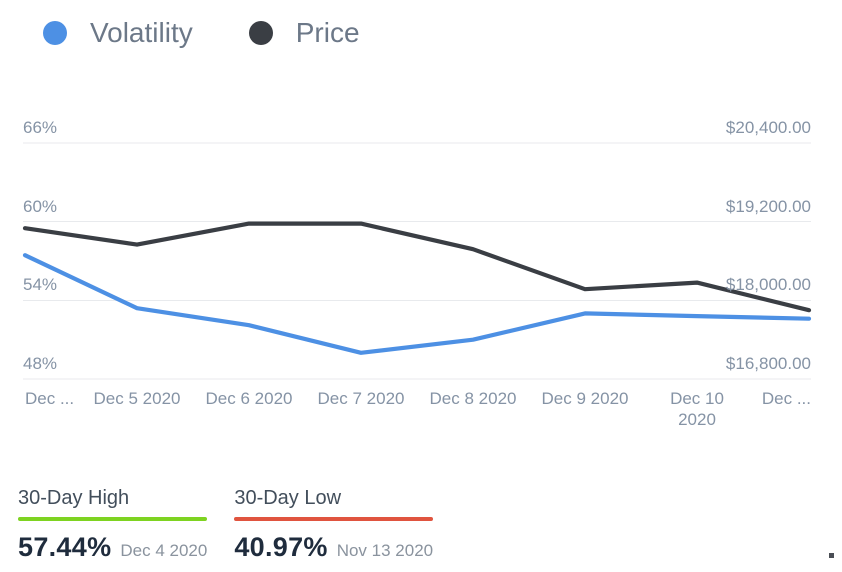 This screenshot has height=572, width=842. What do you see at coordinates (65, 547) in the screenshot?
I see `stat-high-value: 57.44%` at bounding box center [65, 547].